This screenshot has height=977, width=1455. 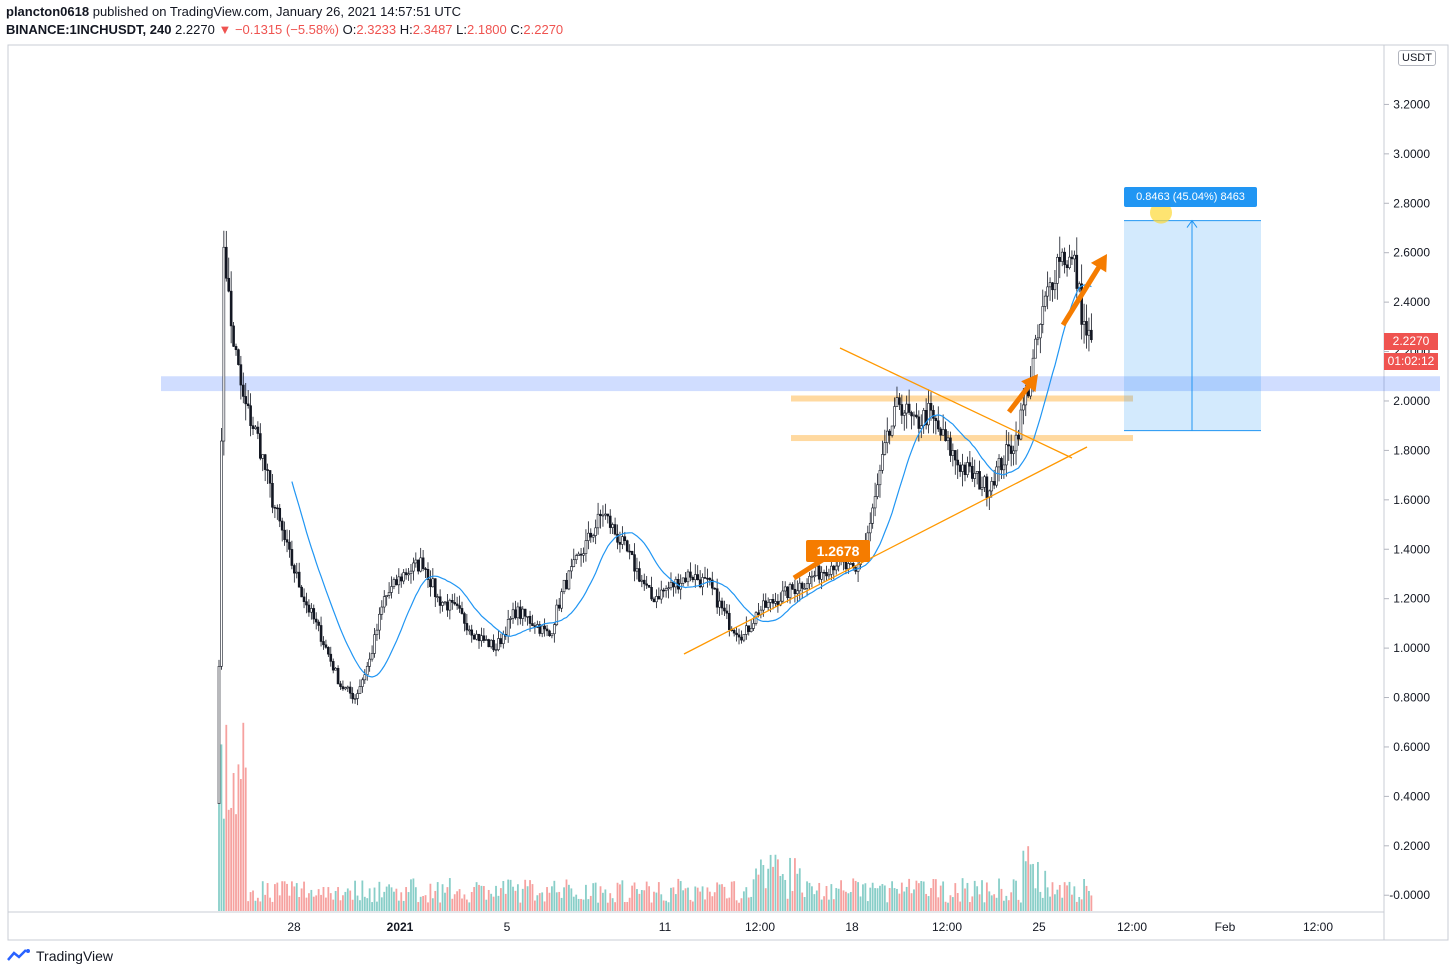 What do you see at coordinates (1411, 500) in the screenshot?
I see `price-tick-label: 1.6000` at bounding box center [1411, 500].